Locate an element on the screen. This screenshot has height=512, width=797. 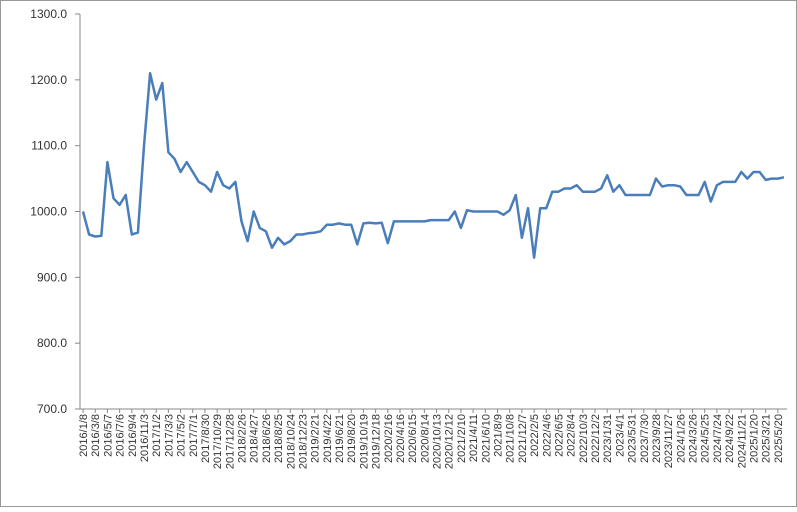
y-tick-label: 1100.0 is located at coordinates (49, 146).